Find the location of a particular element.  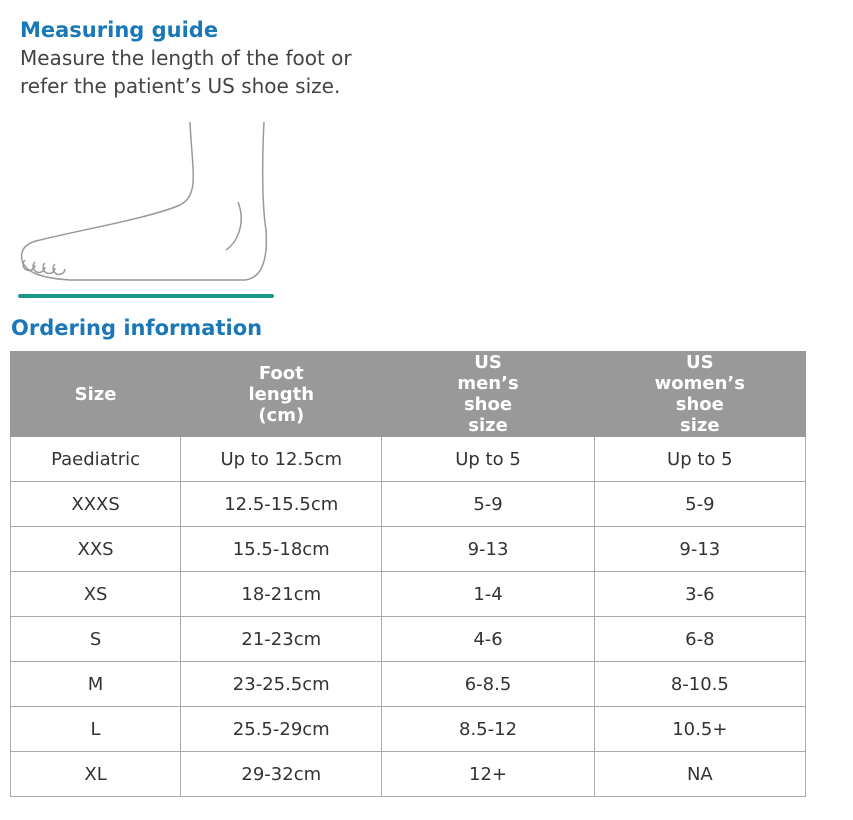

table-cell: NA is located at coordinates (700, 774).